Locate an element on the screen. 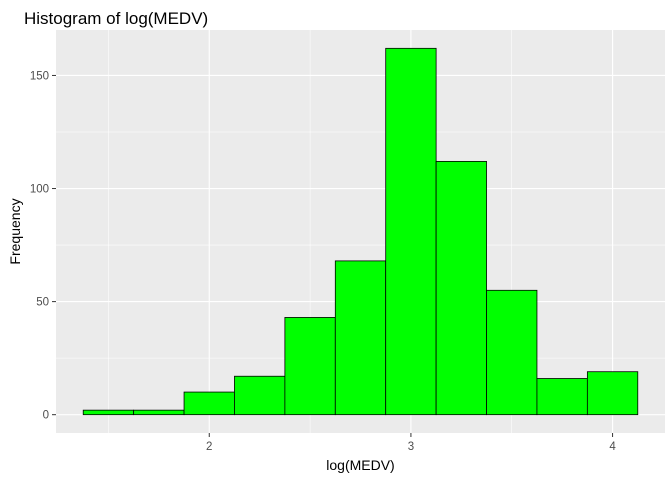 Image resolution: width=672 pixels, height=480 pixels. y-tick-label: 100 is located at coordinates (39, 190).